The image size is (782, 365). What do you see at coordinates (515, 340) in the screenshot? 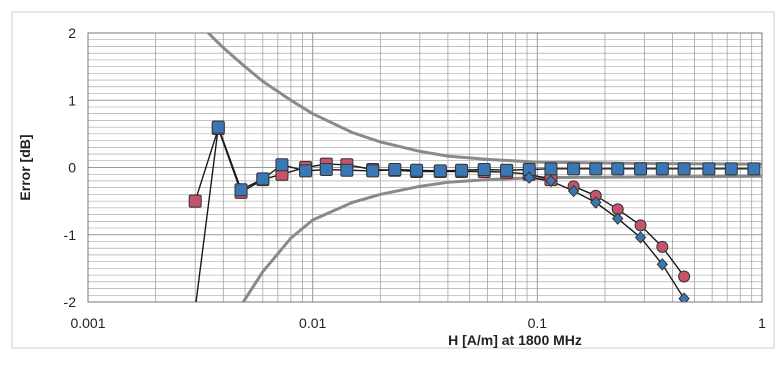
I see `x-axis-label: H [A/m] at 1800 MHz` at bounding box center [515, 340].